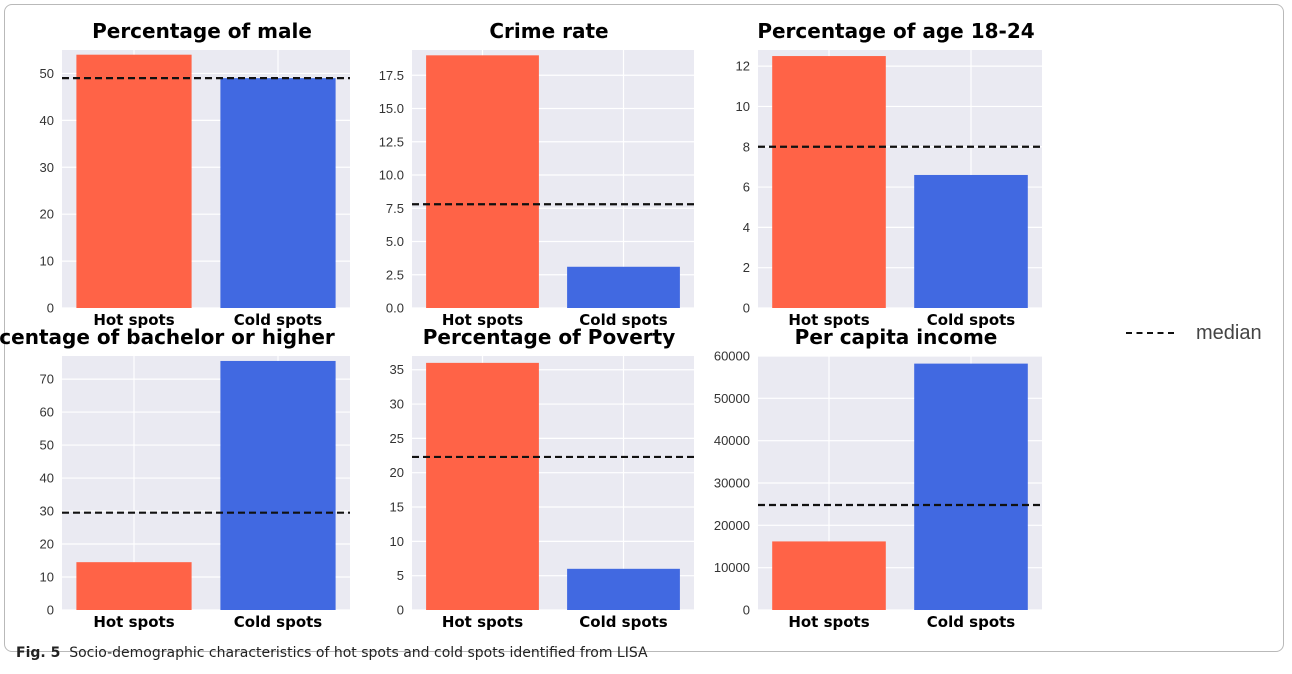 The width and height of the screenshot is (1292, 674). What do you see at coordinates (732, 483) in the screenshot?
I see `y-tick-label: 30000` at bounding box center [732, 483].